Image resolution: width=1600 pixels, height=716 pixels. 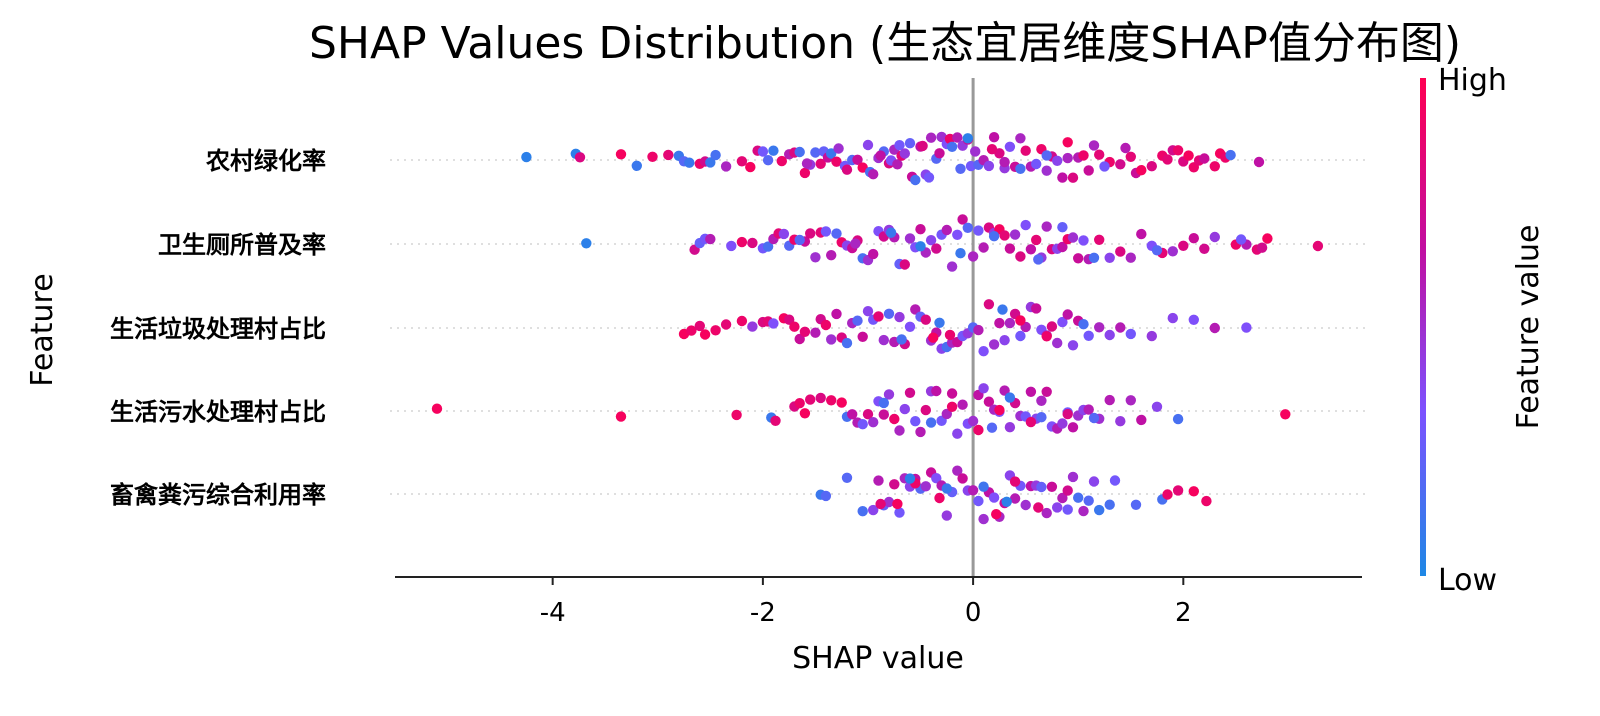 What do you see at coordinates (1467, 580) in the screenshot?
I see `colorbar-low-label: Low` at bounding box center [1467, 580].